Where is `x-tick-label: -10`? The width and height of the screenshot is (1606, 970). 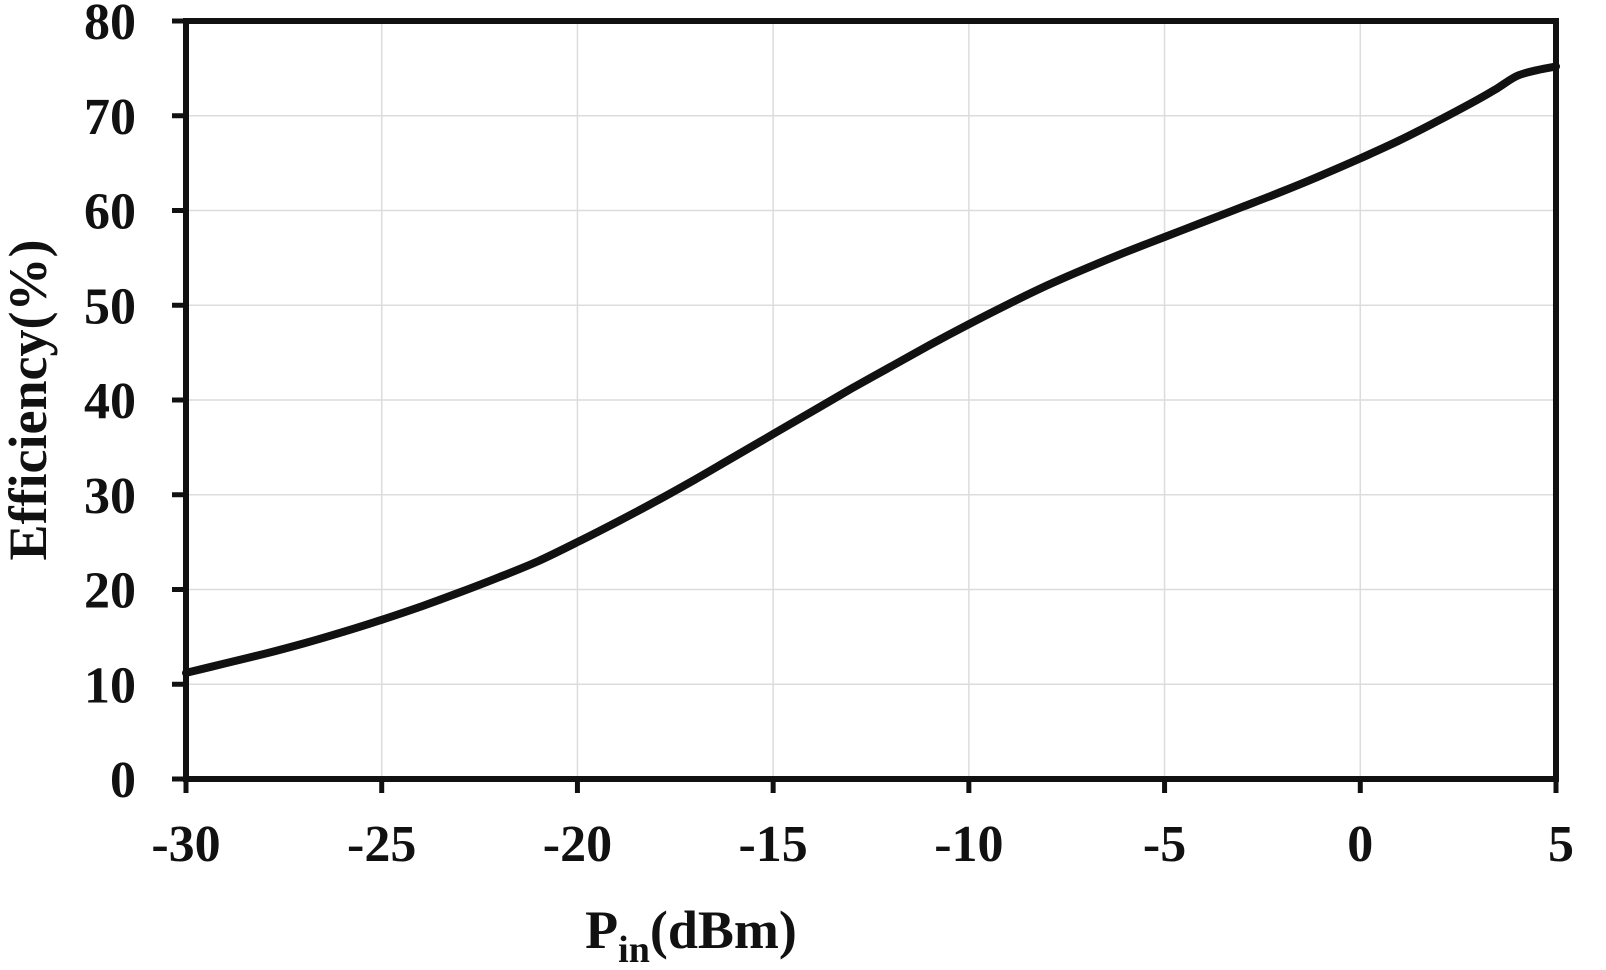 x-tick-label: -10 is located at coordinates (968, 844).